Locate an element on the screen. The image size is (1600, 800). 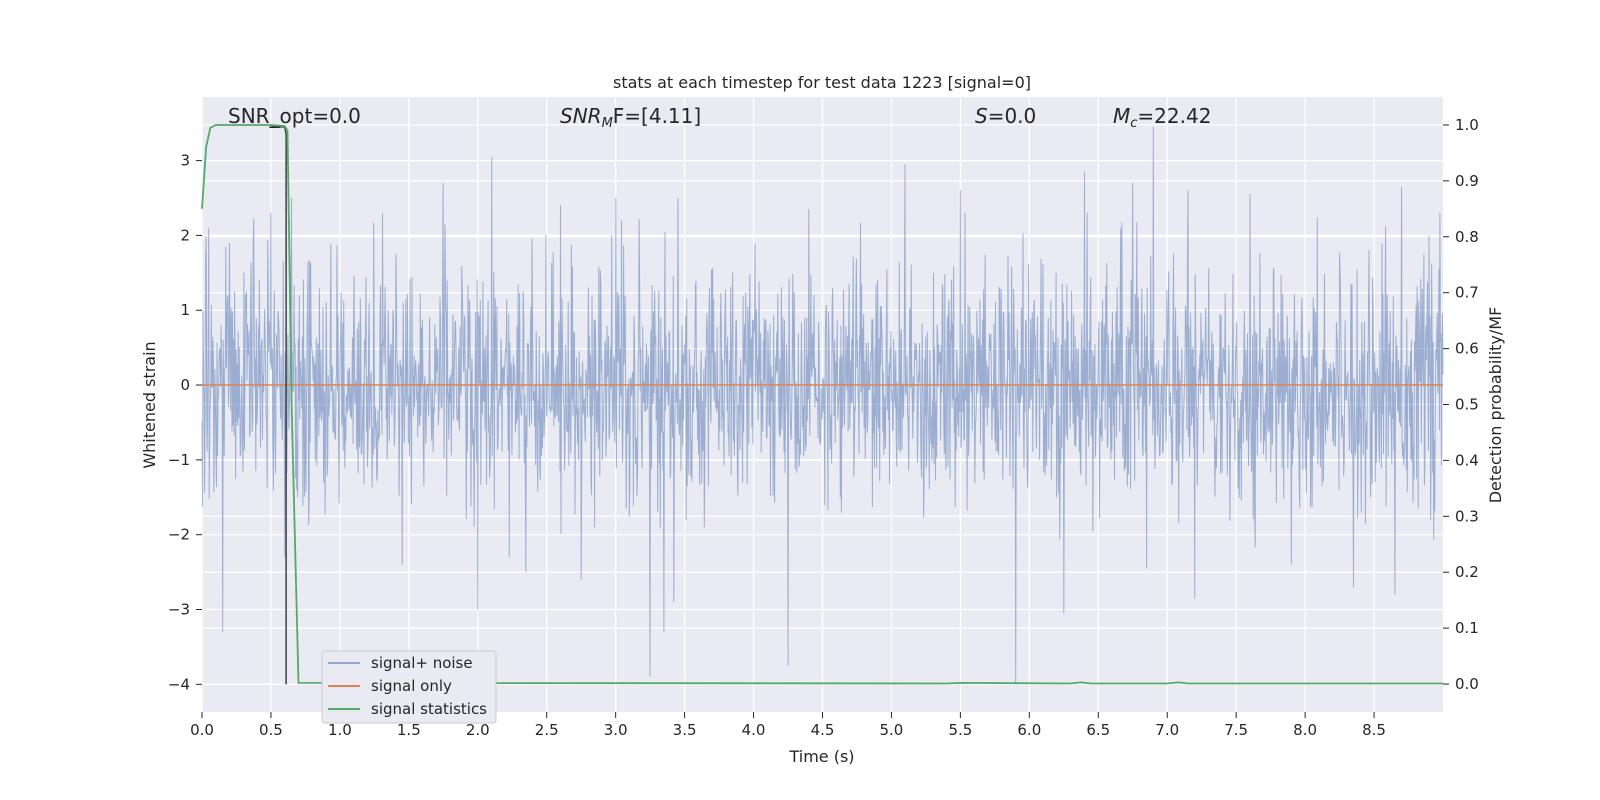
snr-mf-sub: M is located at coordinates (607, 123).